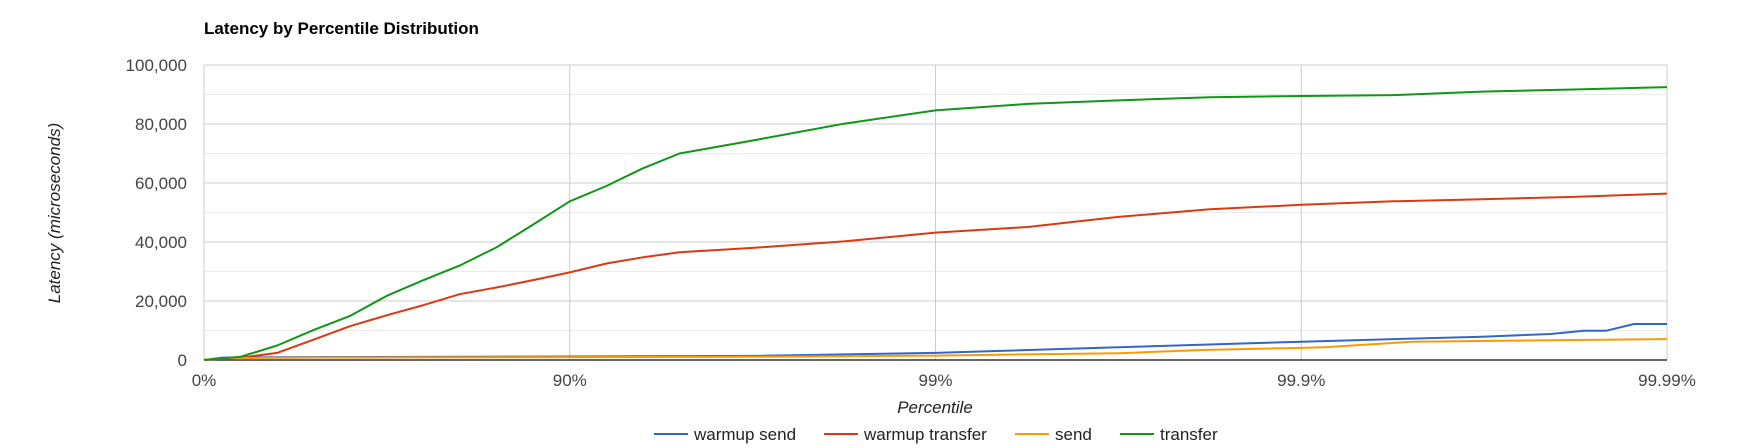 The width and height of the screenshot is (1738, 448). Describe the element at coordinates (744, 434) in the screenshot. I see `legend-label: warmup send` at that location.